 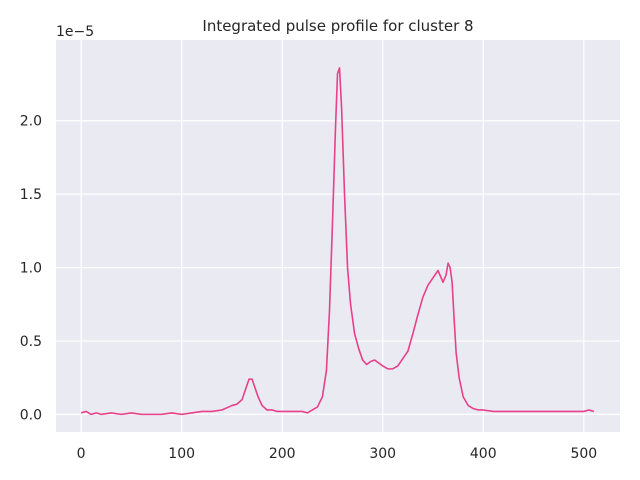 What do you see at coordinates (382, 454) in the screenshot?
I see `x-tick-label: 300` at bounding box center [382, 454].